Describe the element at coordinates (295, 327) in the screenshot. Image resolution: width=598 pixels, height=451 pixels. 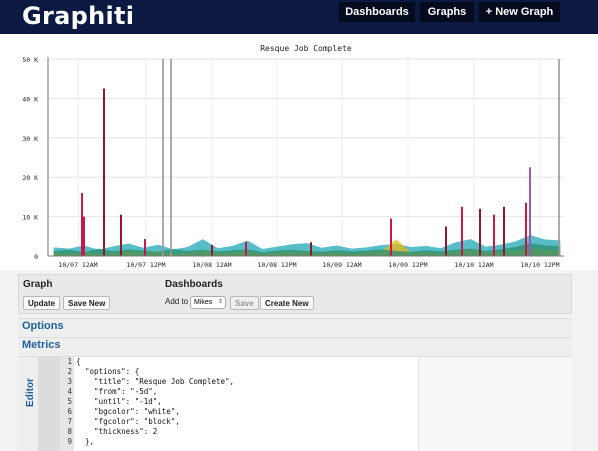
I see `options-panel-header: Options` at that location.